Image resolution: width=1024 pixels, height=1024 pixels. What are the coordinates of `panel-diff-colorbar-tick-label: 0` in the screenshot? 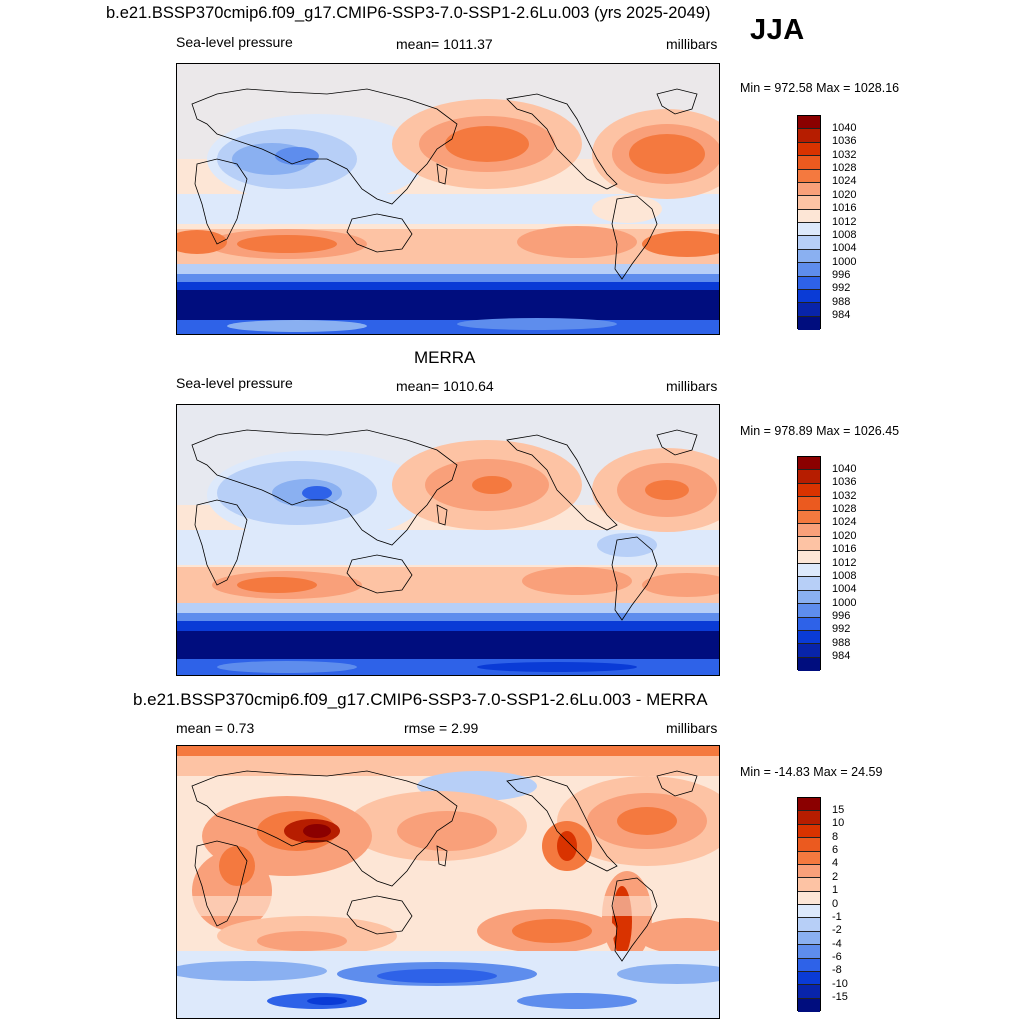 It's located at (835, 903).